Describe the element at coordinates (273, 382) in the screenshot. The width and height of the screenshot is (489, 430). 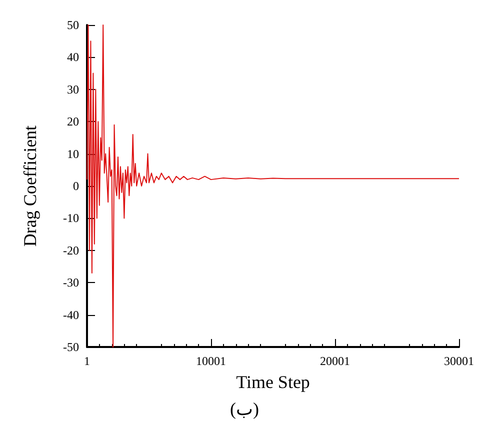
I see `x-axis-title: Time Step` at that location.